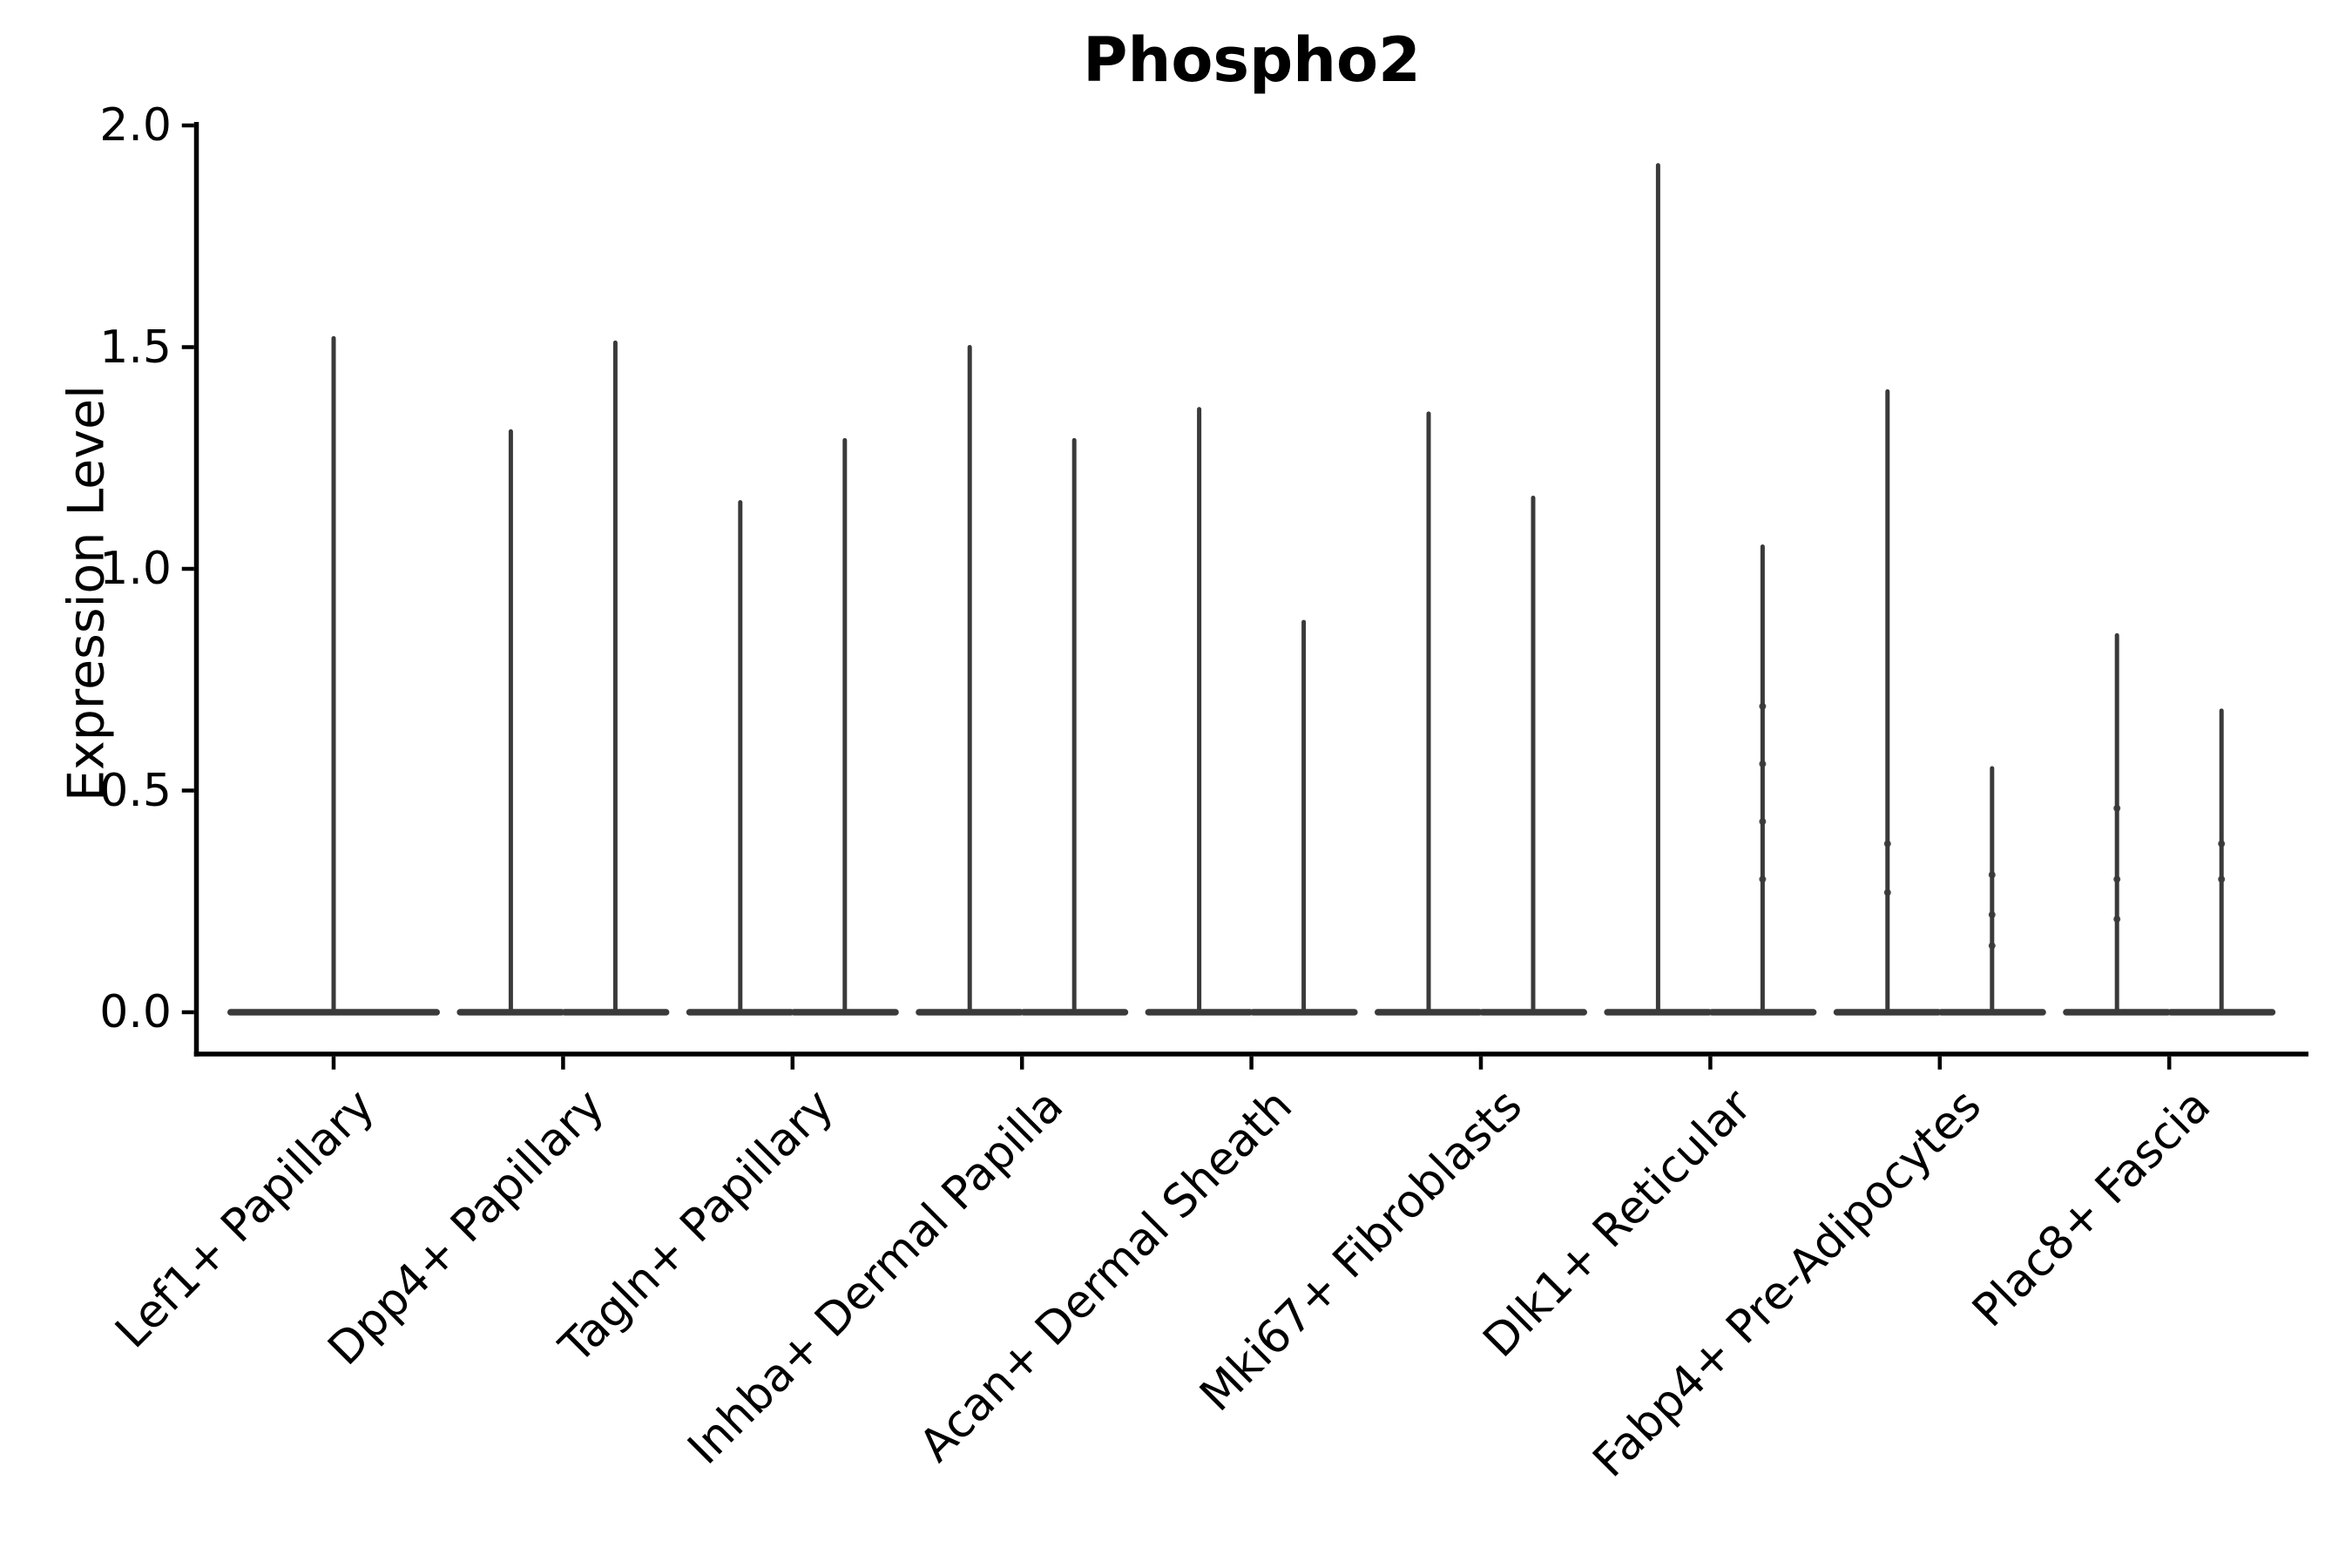 Image resolution: width=2352 pixels, height=1568 pixels. What do you see at coordinates (135, 1012) in the screenshot?
I see `y-tick-label: 0.0` at bounding box center [135, 1012].